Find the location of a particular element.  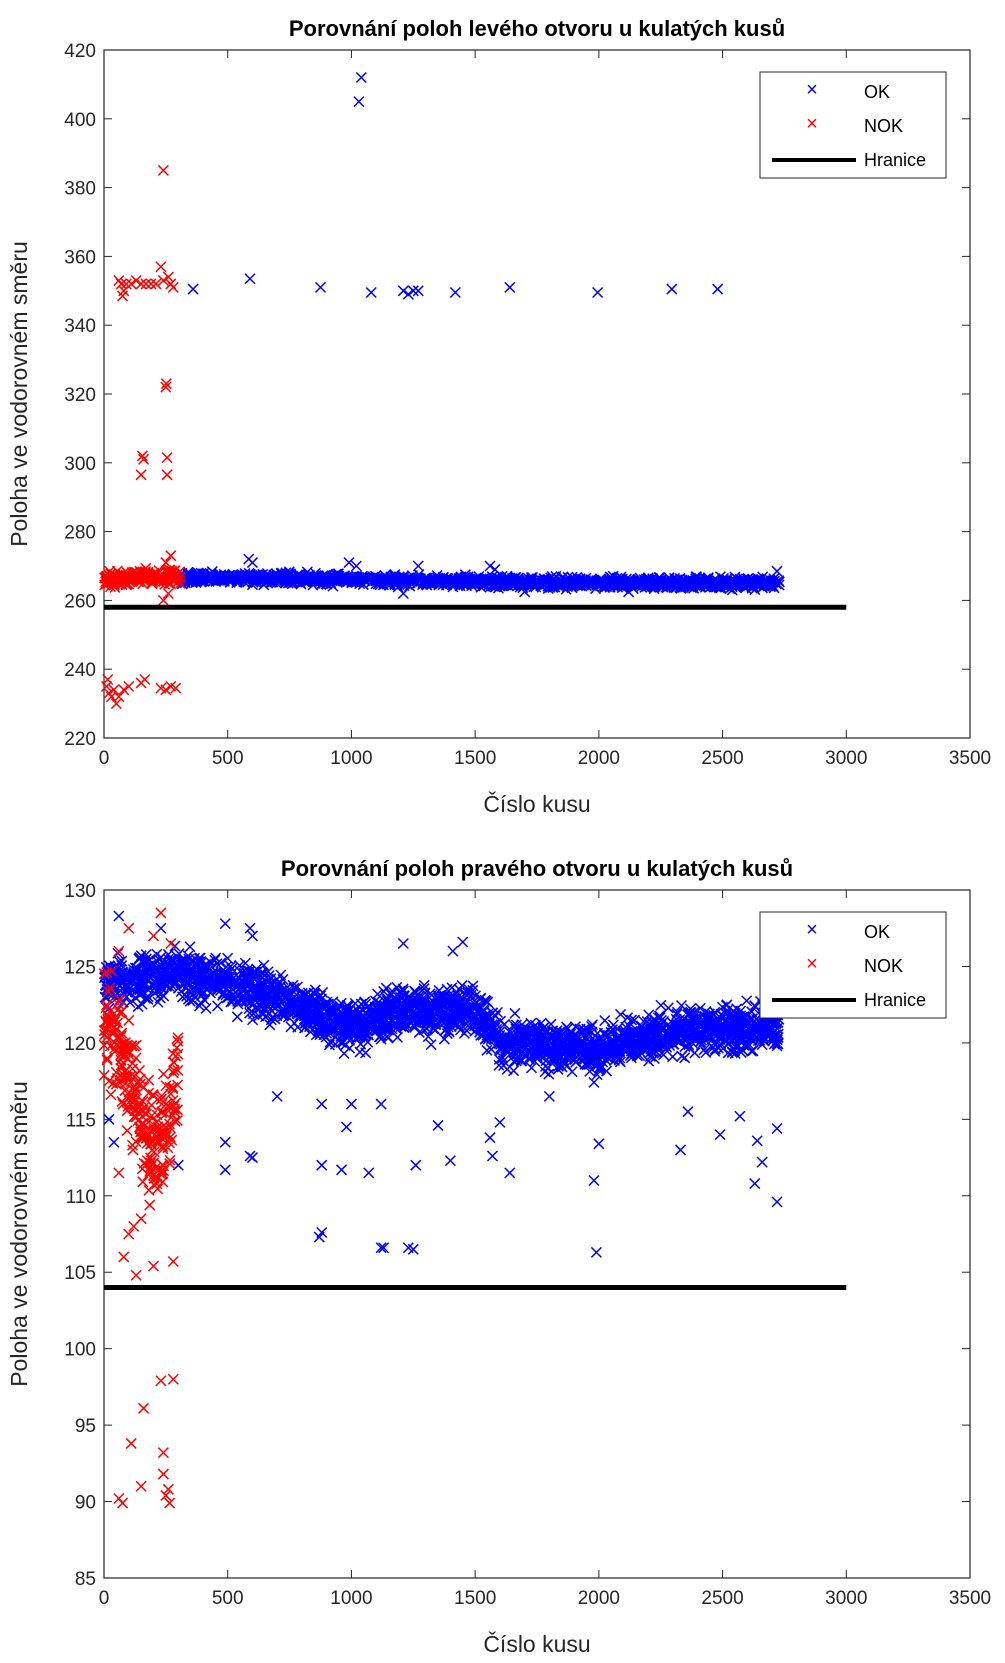

legend-label-ok: OK is located at coordinates (877, 932).